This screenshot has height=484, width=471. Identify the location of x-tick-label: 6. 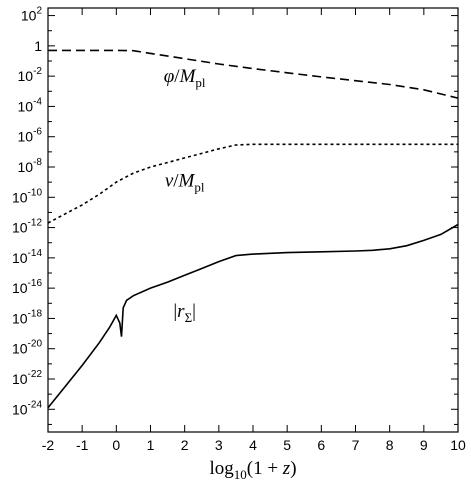
(321, 445).